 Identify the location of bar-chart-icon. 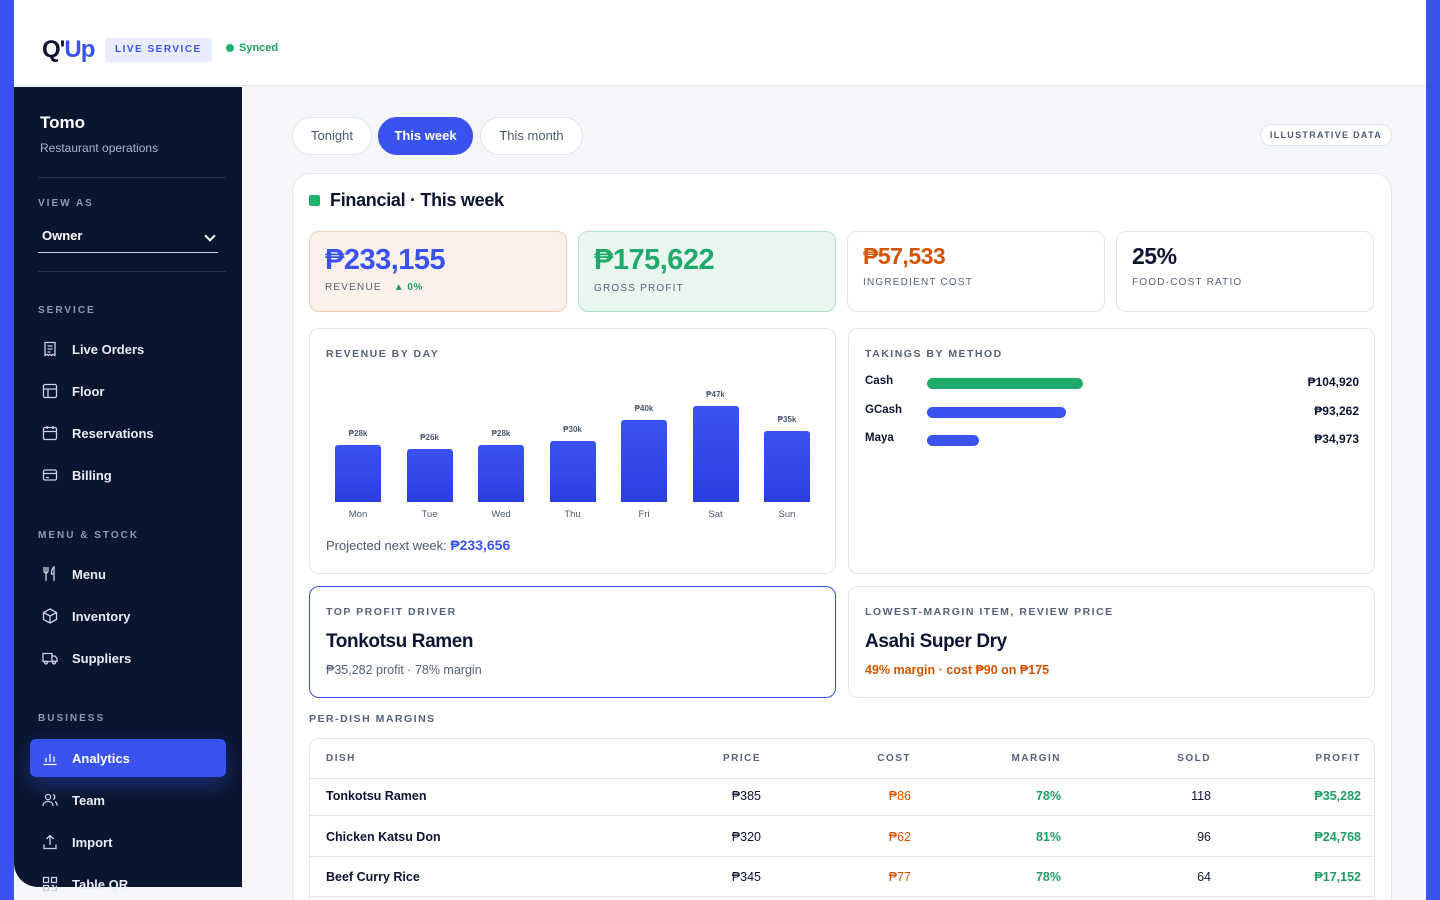
(50, 760).